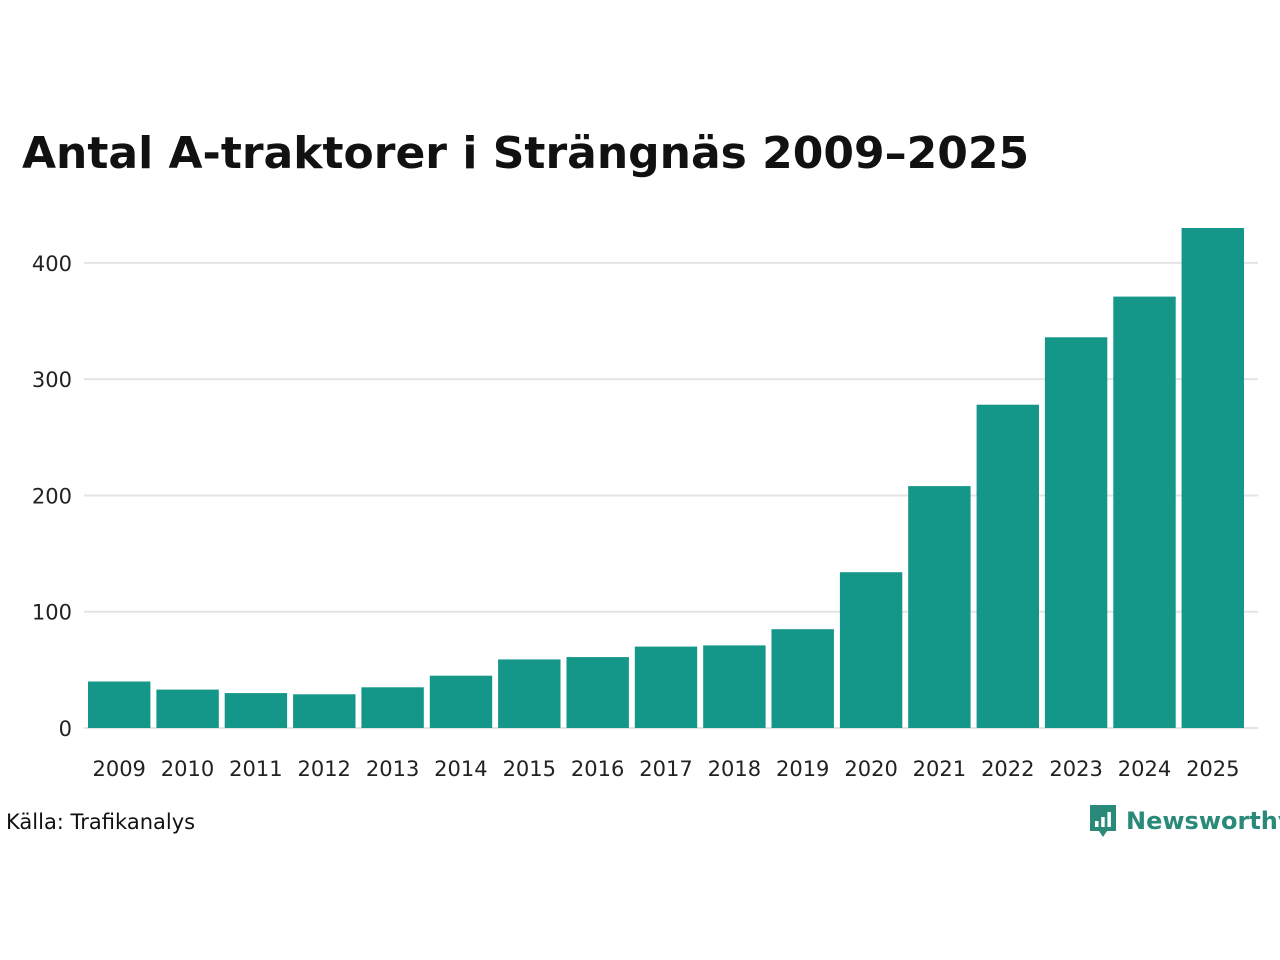 The width and height of the screenshot is (1280, 960). What do you see at coordinates (666, 687) in the screenshot?
I see `bar-2017` at bounding box center [666, 687].